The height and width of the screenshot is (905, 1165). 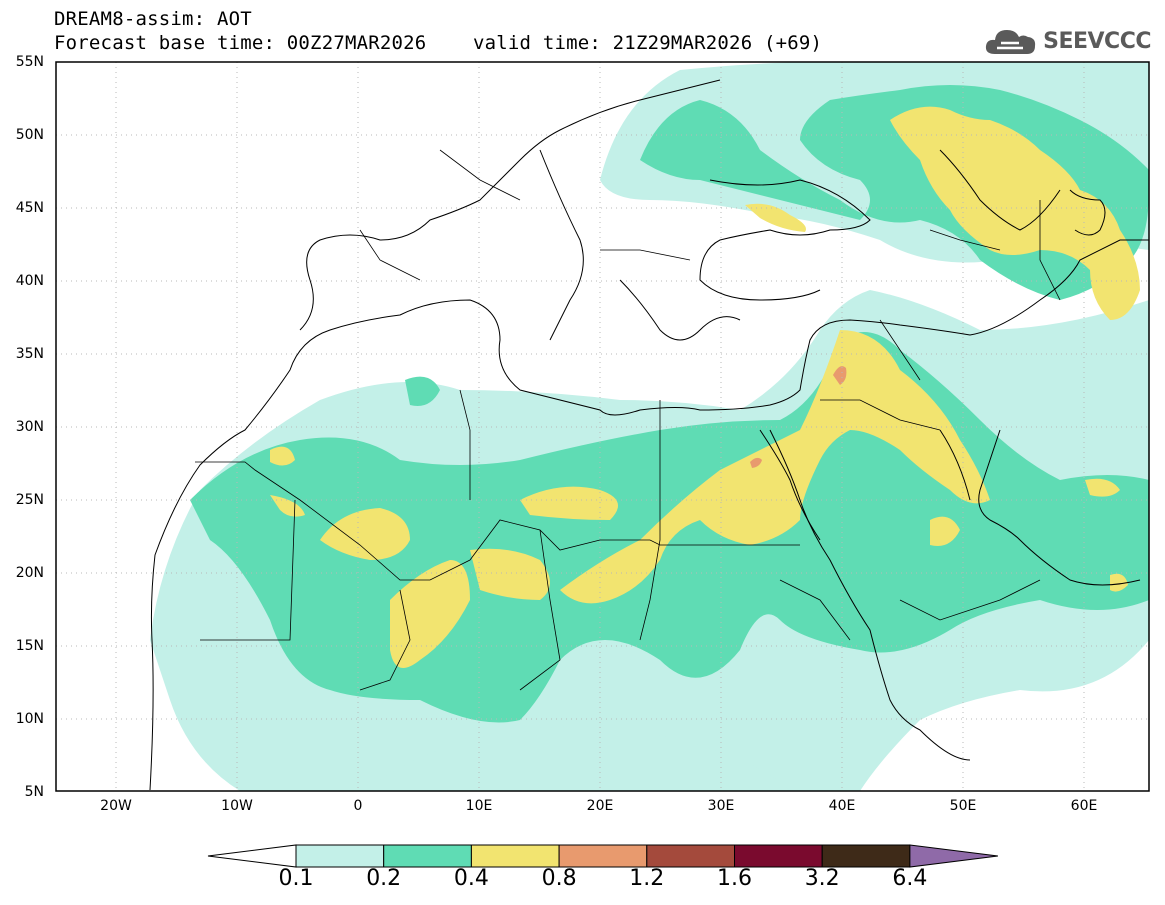 What do you see at coordinates (358, 806) in the screenshot?
I see `lon-label: 0` at bounding box center [358, 806].